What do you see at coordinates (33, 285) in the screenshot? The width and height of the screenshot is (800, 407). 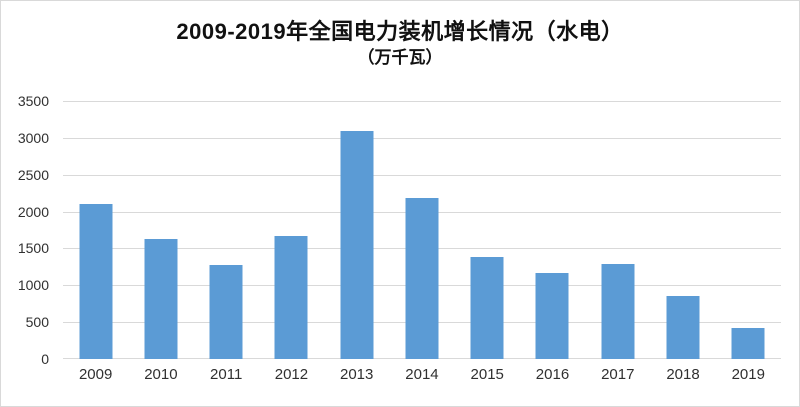 I see `y-tick-label-1000: 1000` at bounding box center [33, 285].